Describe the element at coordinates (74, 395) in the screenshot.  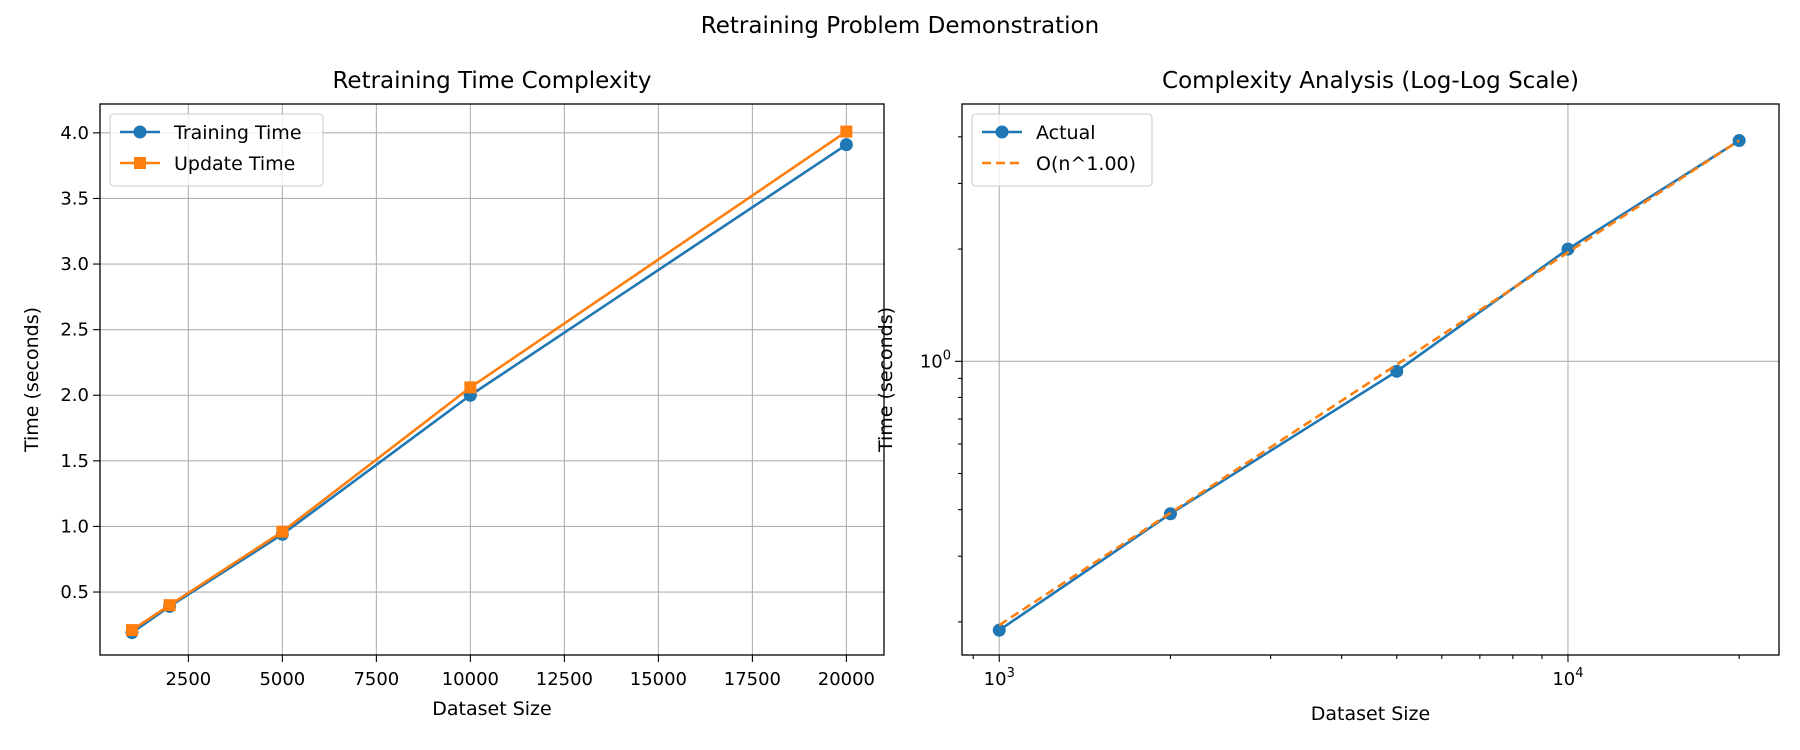
I see `y-tick-label: 2.0` at that location.